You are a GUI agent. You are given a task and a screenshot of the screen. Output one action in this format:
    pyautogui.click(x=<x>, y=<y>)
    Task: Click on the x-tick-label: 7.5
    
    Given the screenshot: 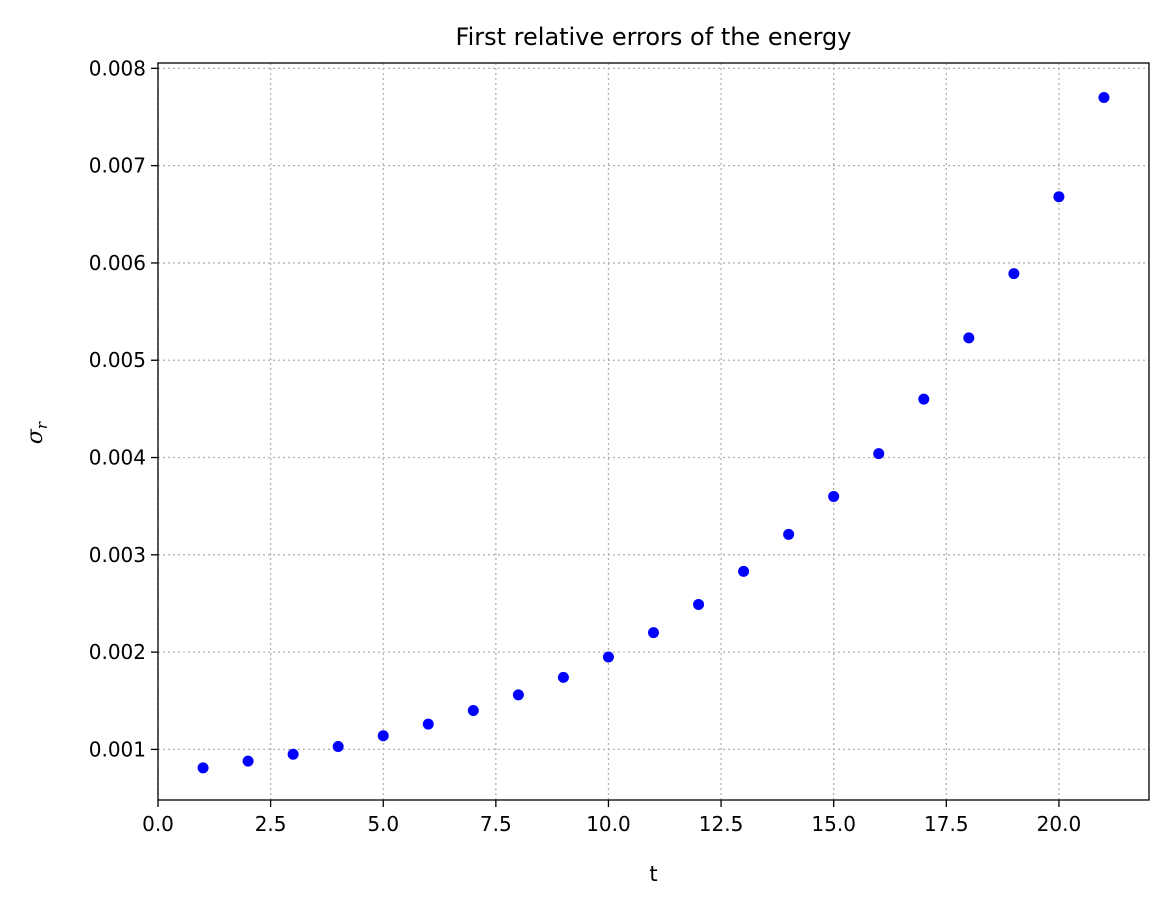 What is the action you would take?
    pyautogui.click(x=496, y=824)
    